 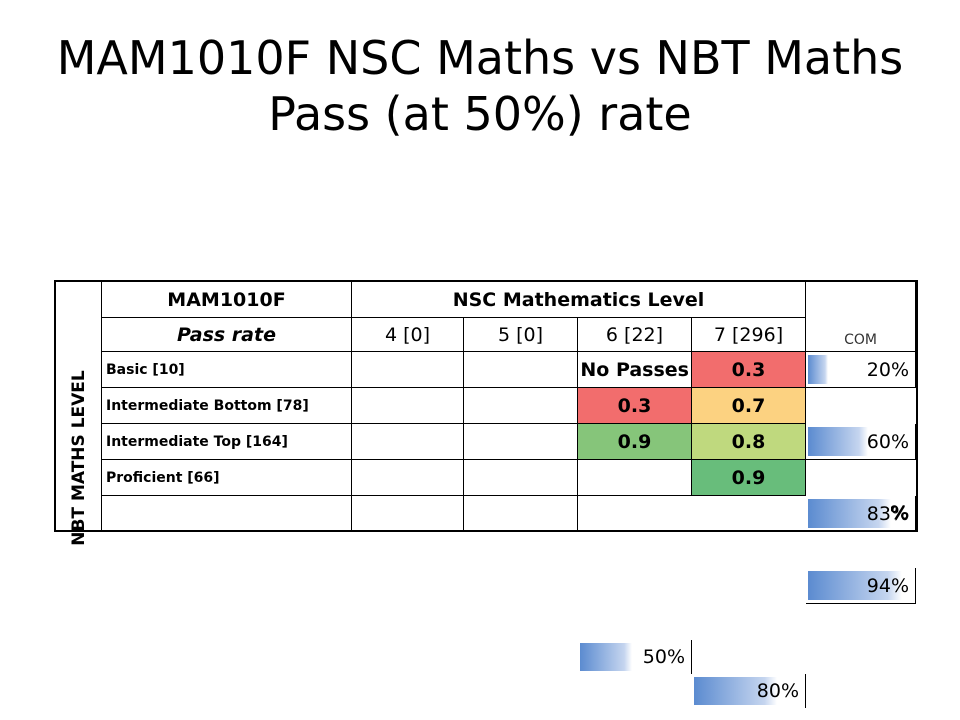 What do you see at coordinates (663, 657) in the screenshot?
I see `footer-6-value: 50%` at bounding box center [663, 657].